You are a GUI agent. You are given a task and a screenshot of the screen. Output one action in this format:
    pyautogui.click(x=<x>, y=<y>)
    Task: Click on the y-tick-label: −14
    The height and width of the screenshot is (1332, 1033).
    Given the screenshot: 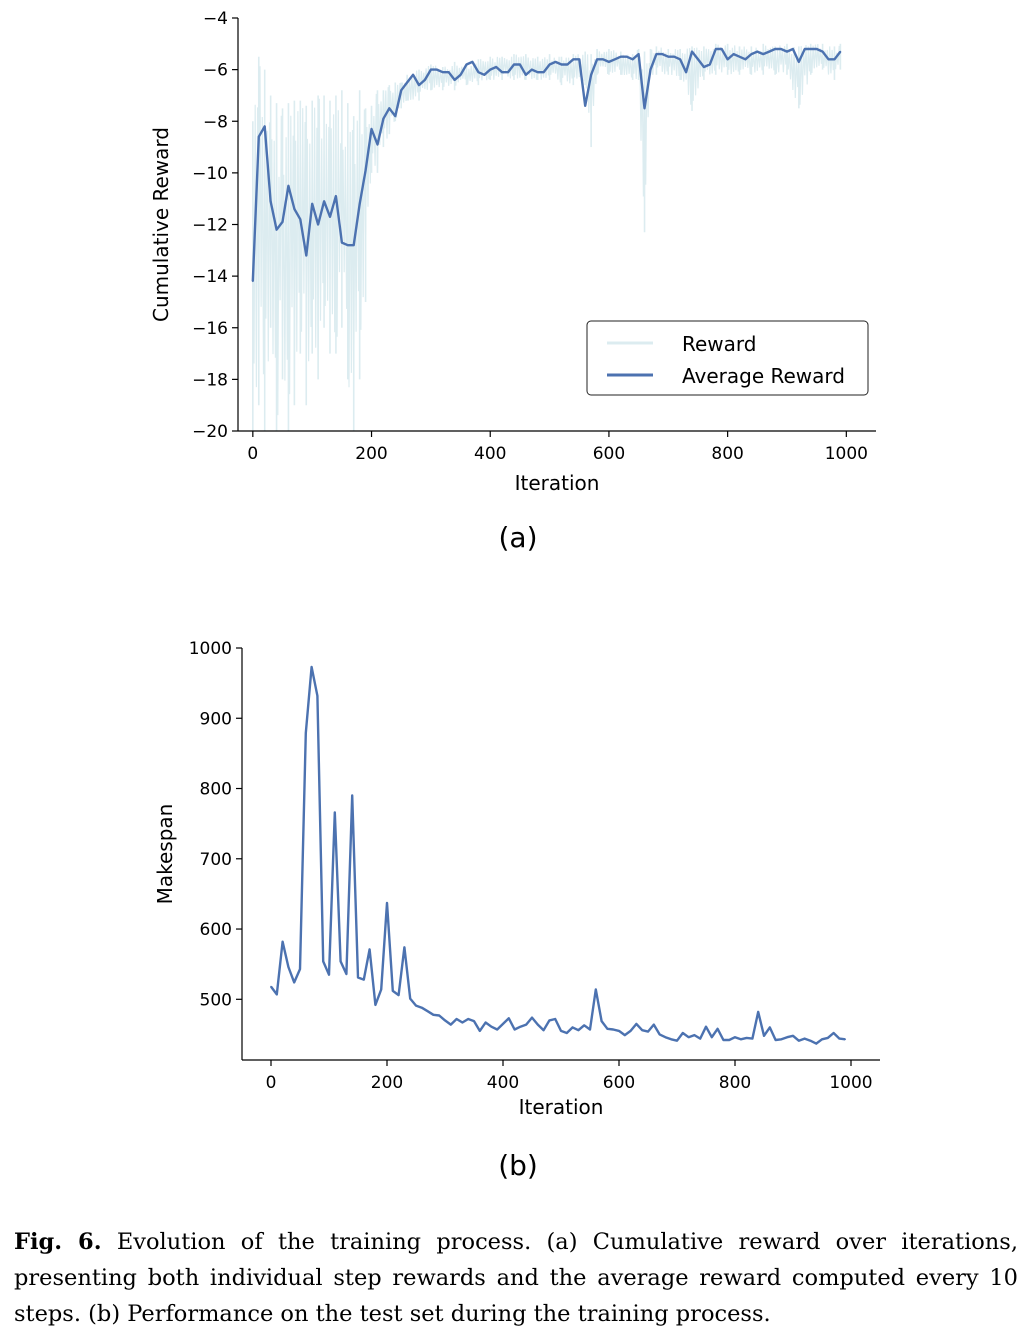 What is the action you would take?
    pyautogui.click(x=210, y=277)
    